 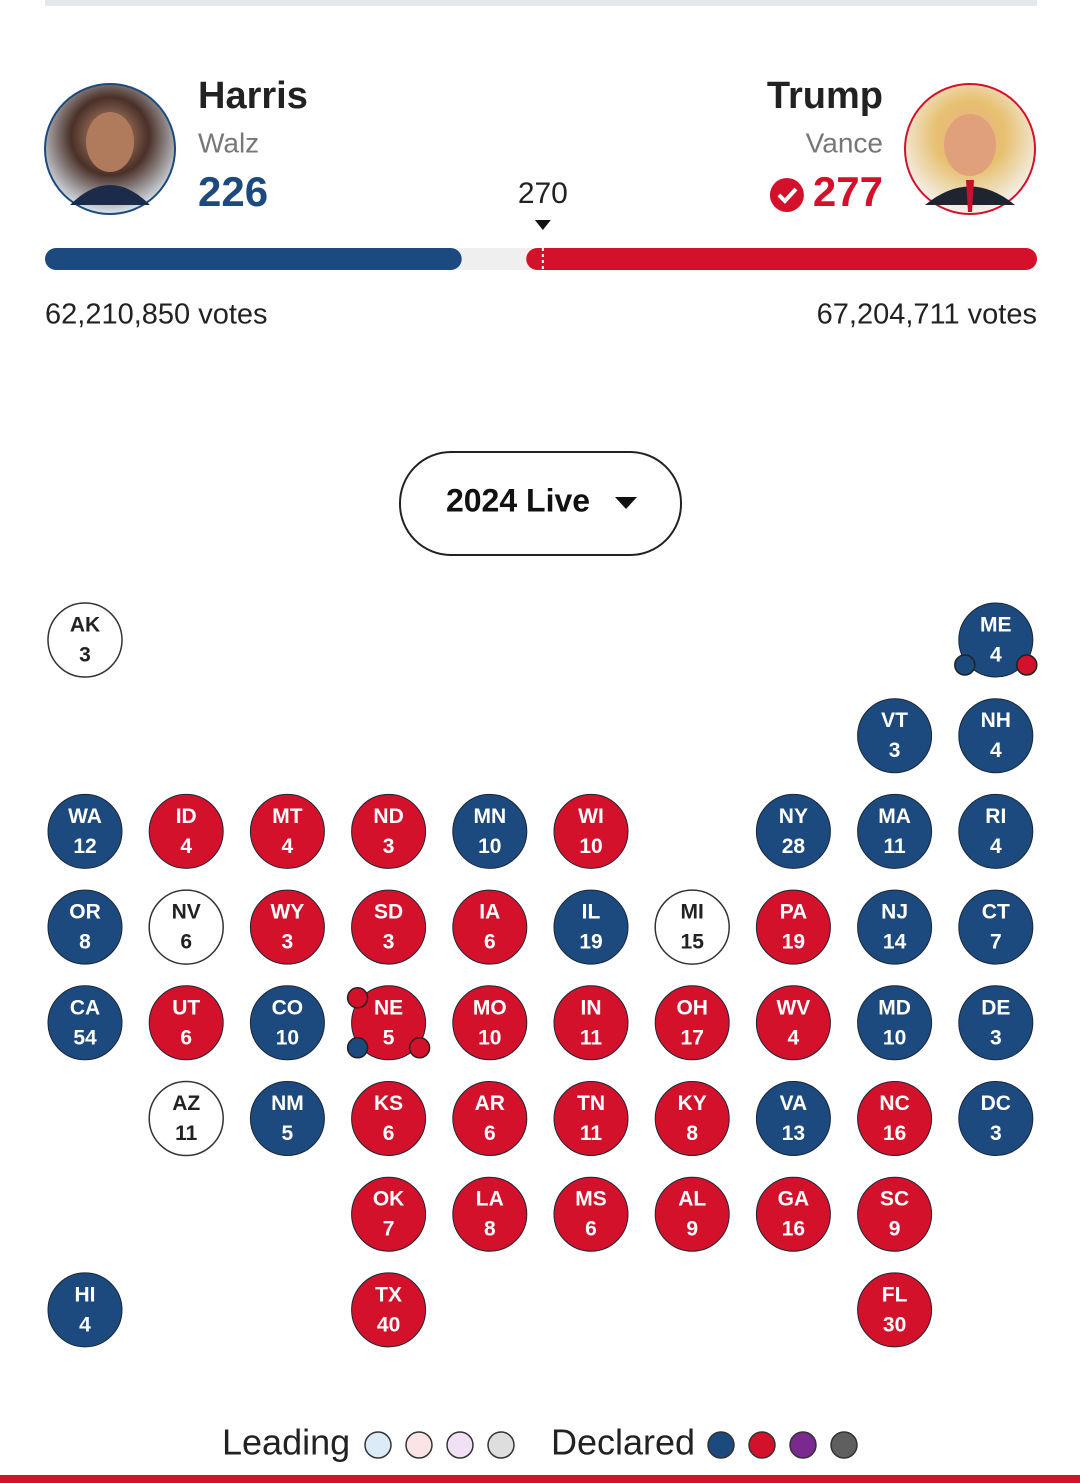 What do you see at coordinates (490, 927) in the screenshot?
I see `state-tile: IA 6` at bounding box center [490, 927].